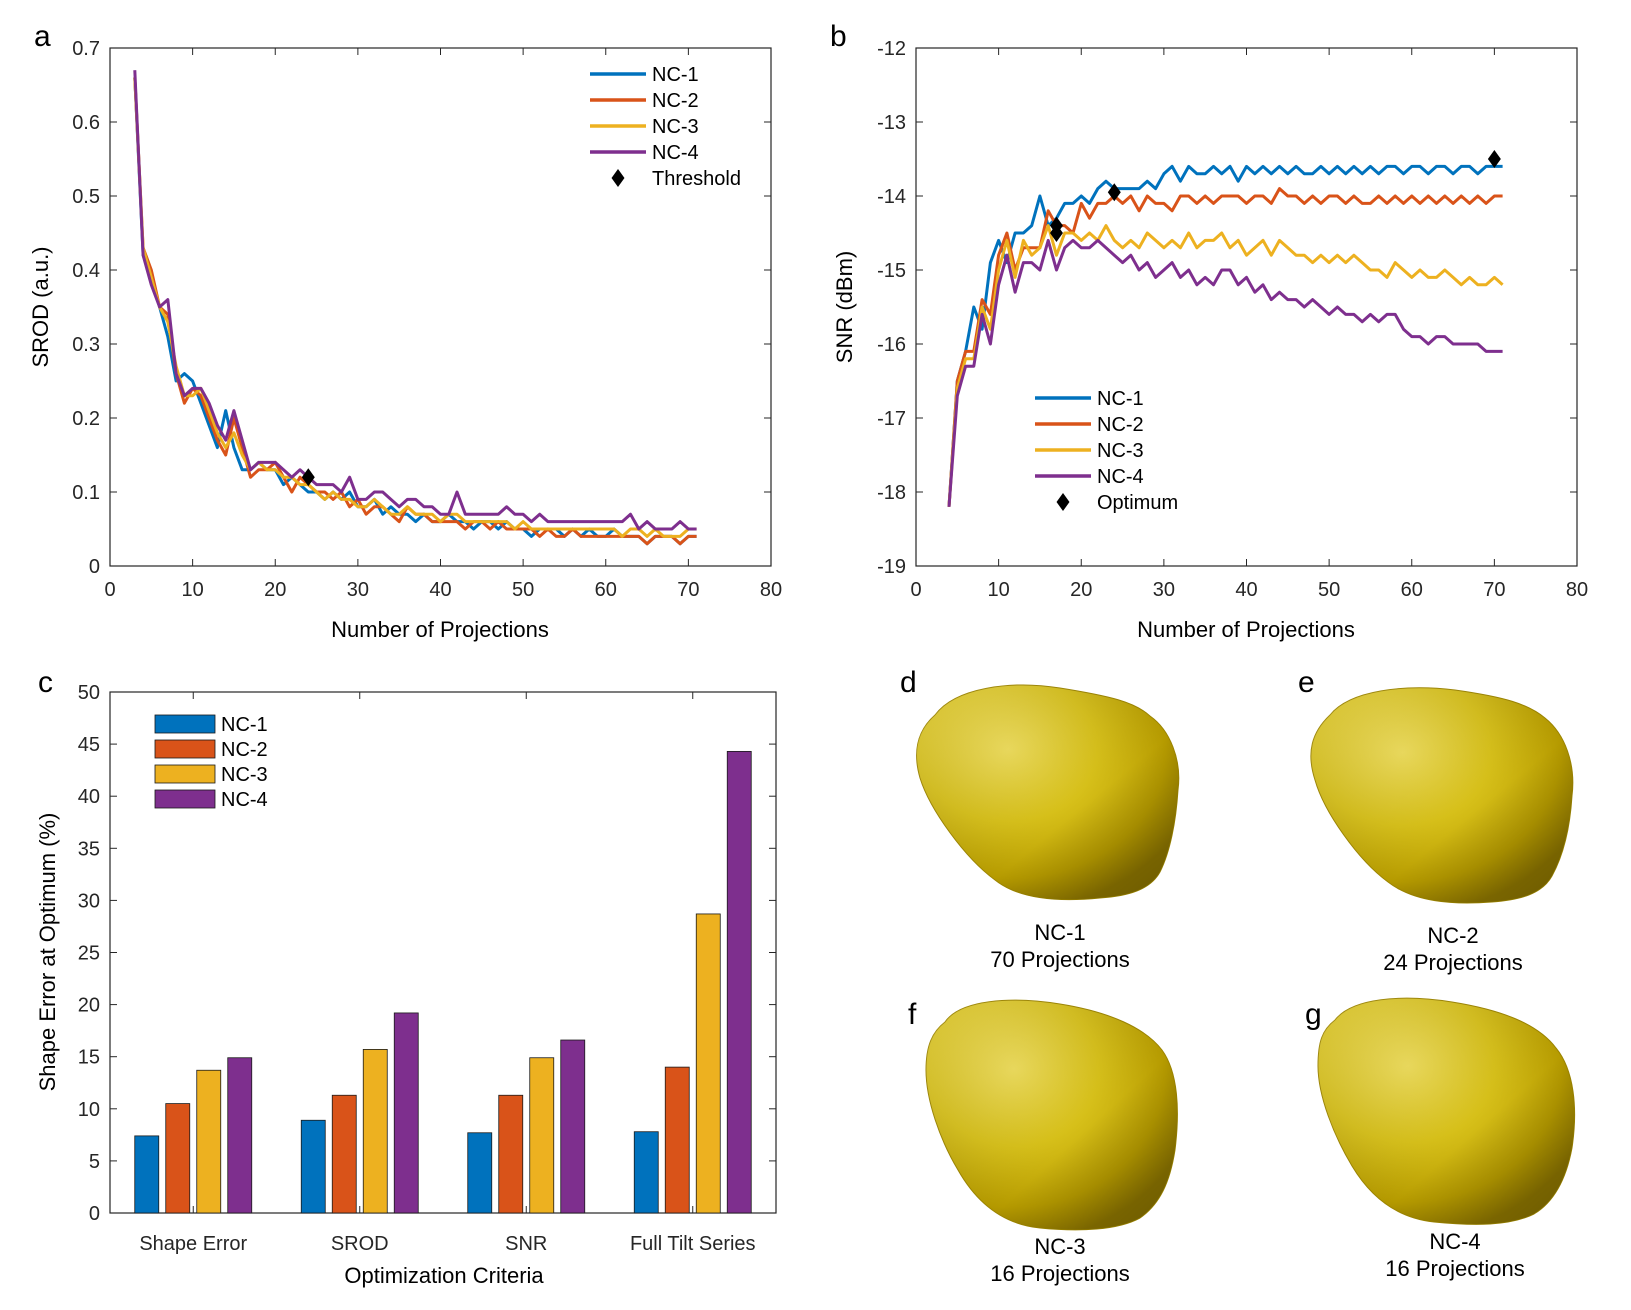 The height and width of the screenshot is (1310, 1631). What do you see at coordinates (1063, 502) in the screenshot?
I see `chart-b-legend-marker` at bounding box center [1063, 502].